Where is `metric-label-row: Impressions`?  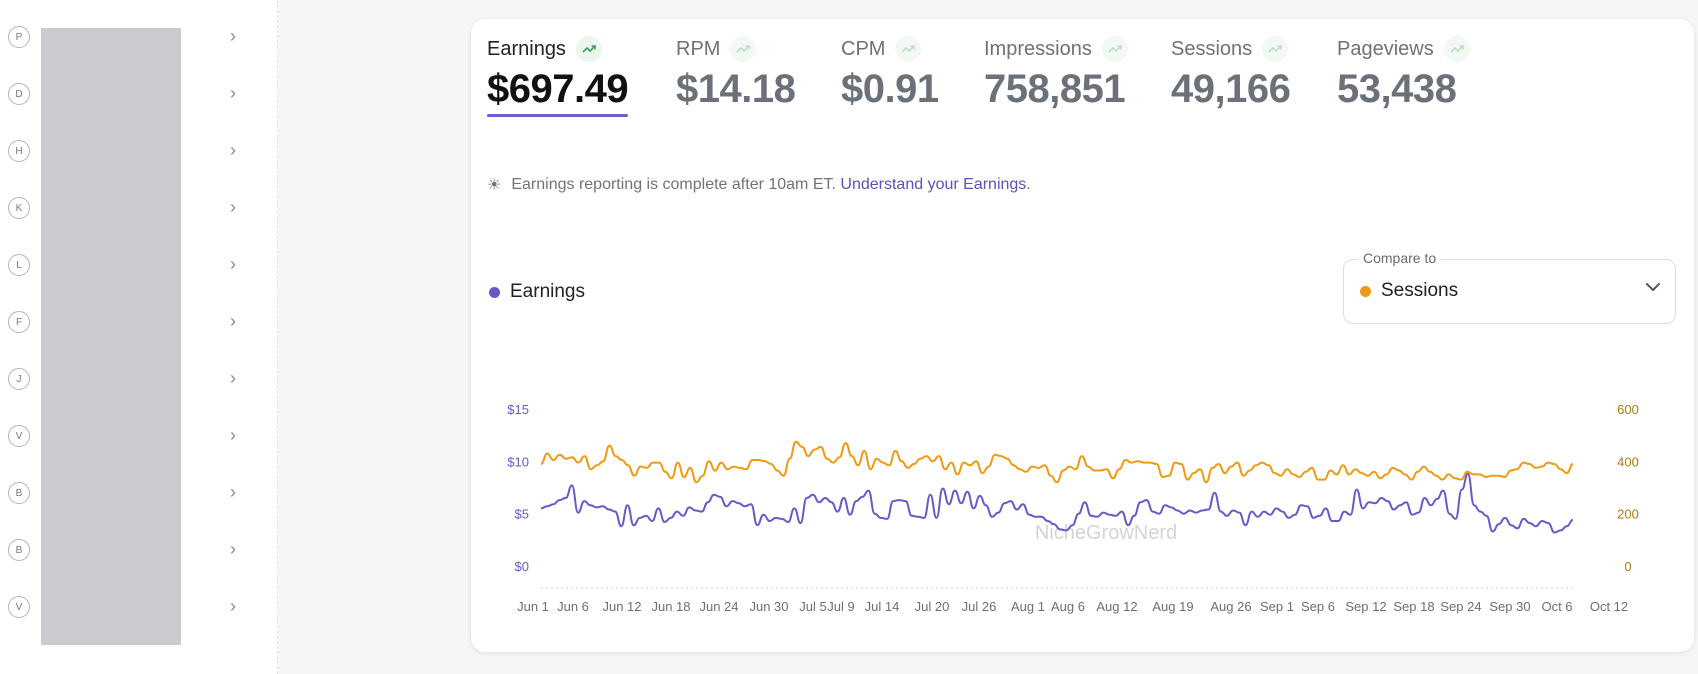 metric-label-row: Impressions is located at coordinates (1056, 49).